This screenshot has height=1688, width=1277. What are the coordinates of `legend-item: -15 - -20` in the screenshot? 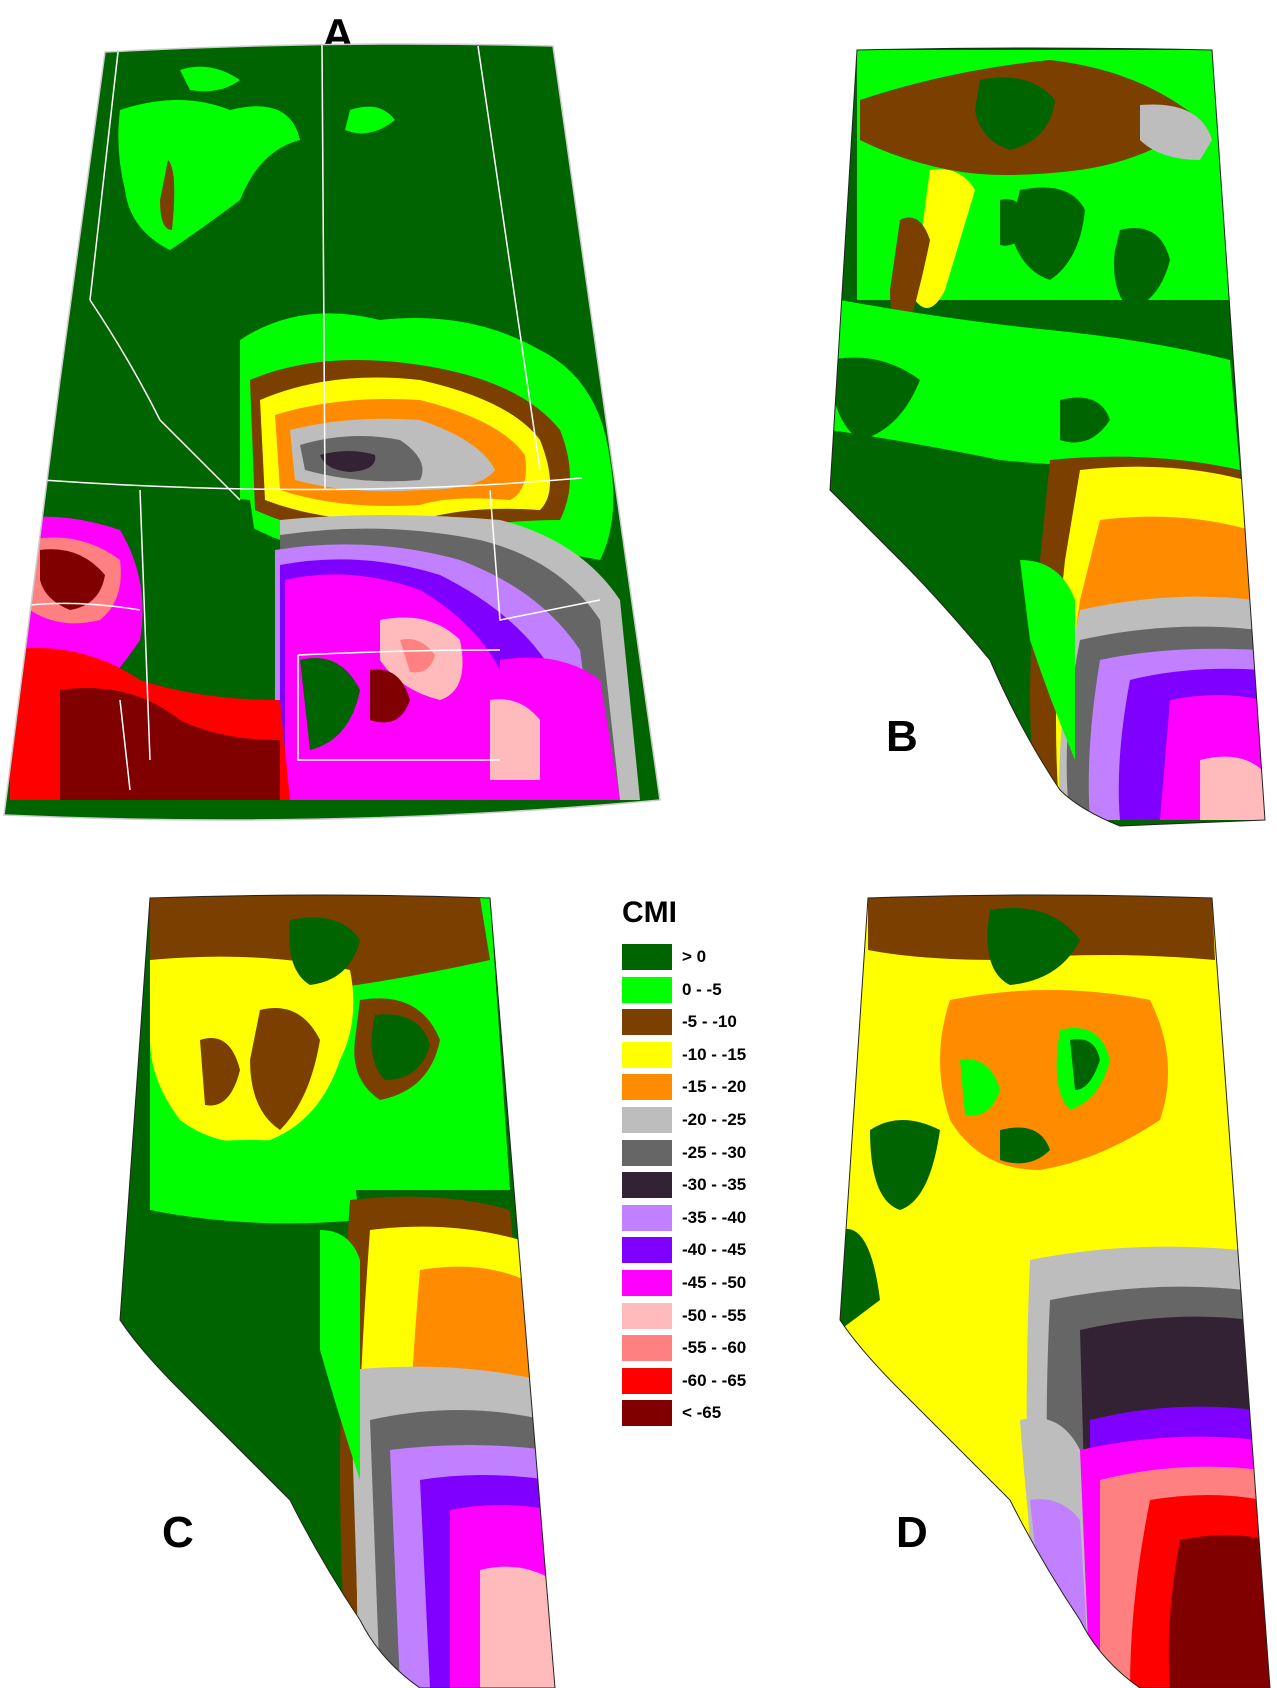 It's located at (702, 1087).